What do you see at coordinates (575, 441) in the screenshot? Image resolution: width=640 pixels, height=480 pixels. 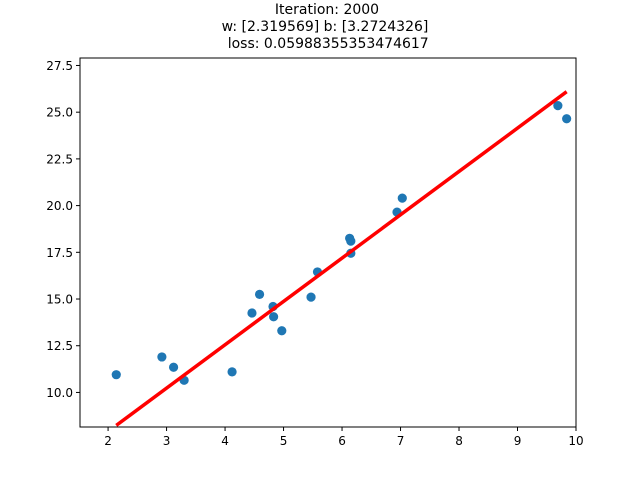 I see `x-tick-label: 10` at bounding box center [575, 441].